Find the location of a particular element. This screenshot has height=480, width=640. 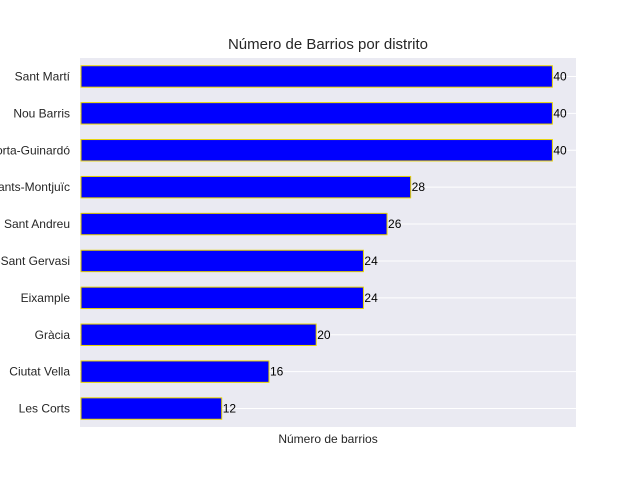

data-label-5: 24 is located at coordinates (371, 261).